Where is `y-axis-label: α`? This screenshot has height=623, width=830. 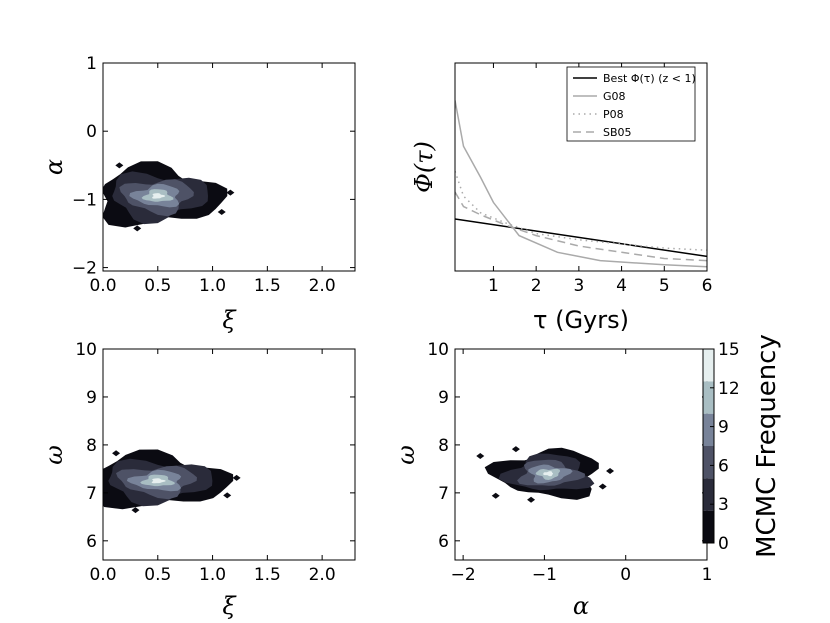
y-axis-label: α is located at coordinates (54, 167).